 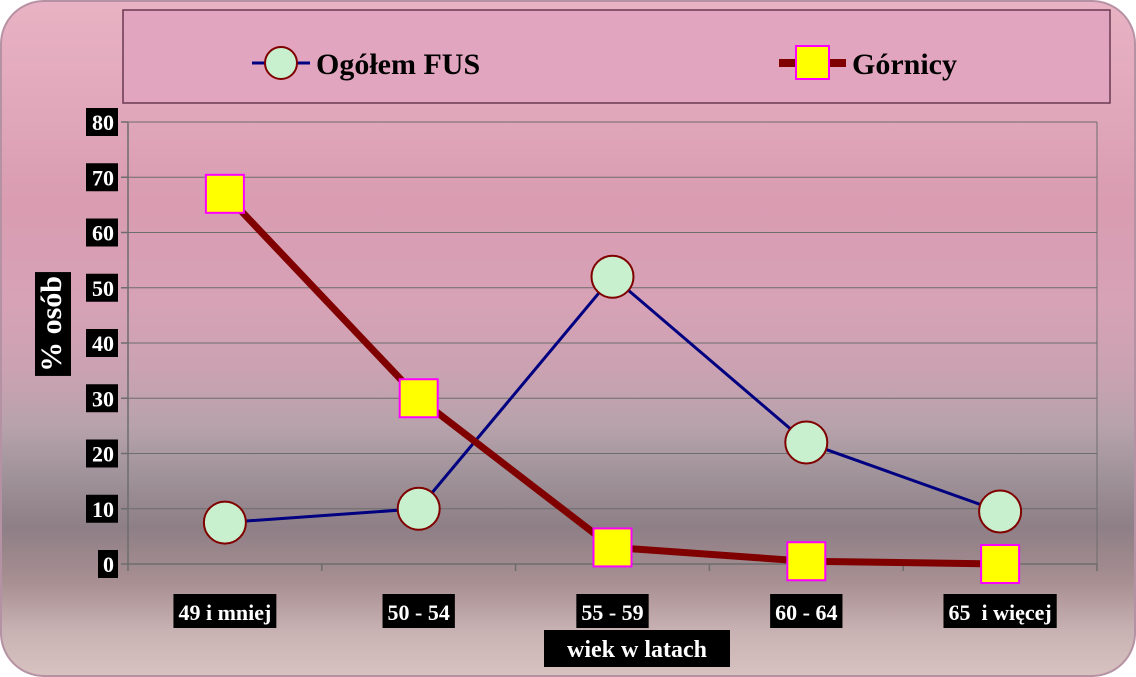 I want to click on y-tick: 40, so click(x=102, y=343).